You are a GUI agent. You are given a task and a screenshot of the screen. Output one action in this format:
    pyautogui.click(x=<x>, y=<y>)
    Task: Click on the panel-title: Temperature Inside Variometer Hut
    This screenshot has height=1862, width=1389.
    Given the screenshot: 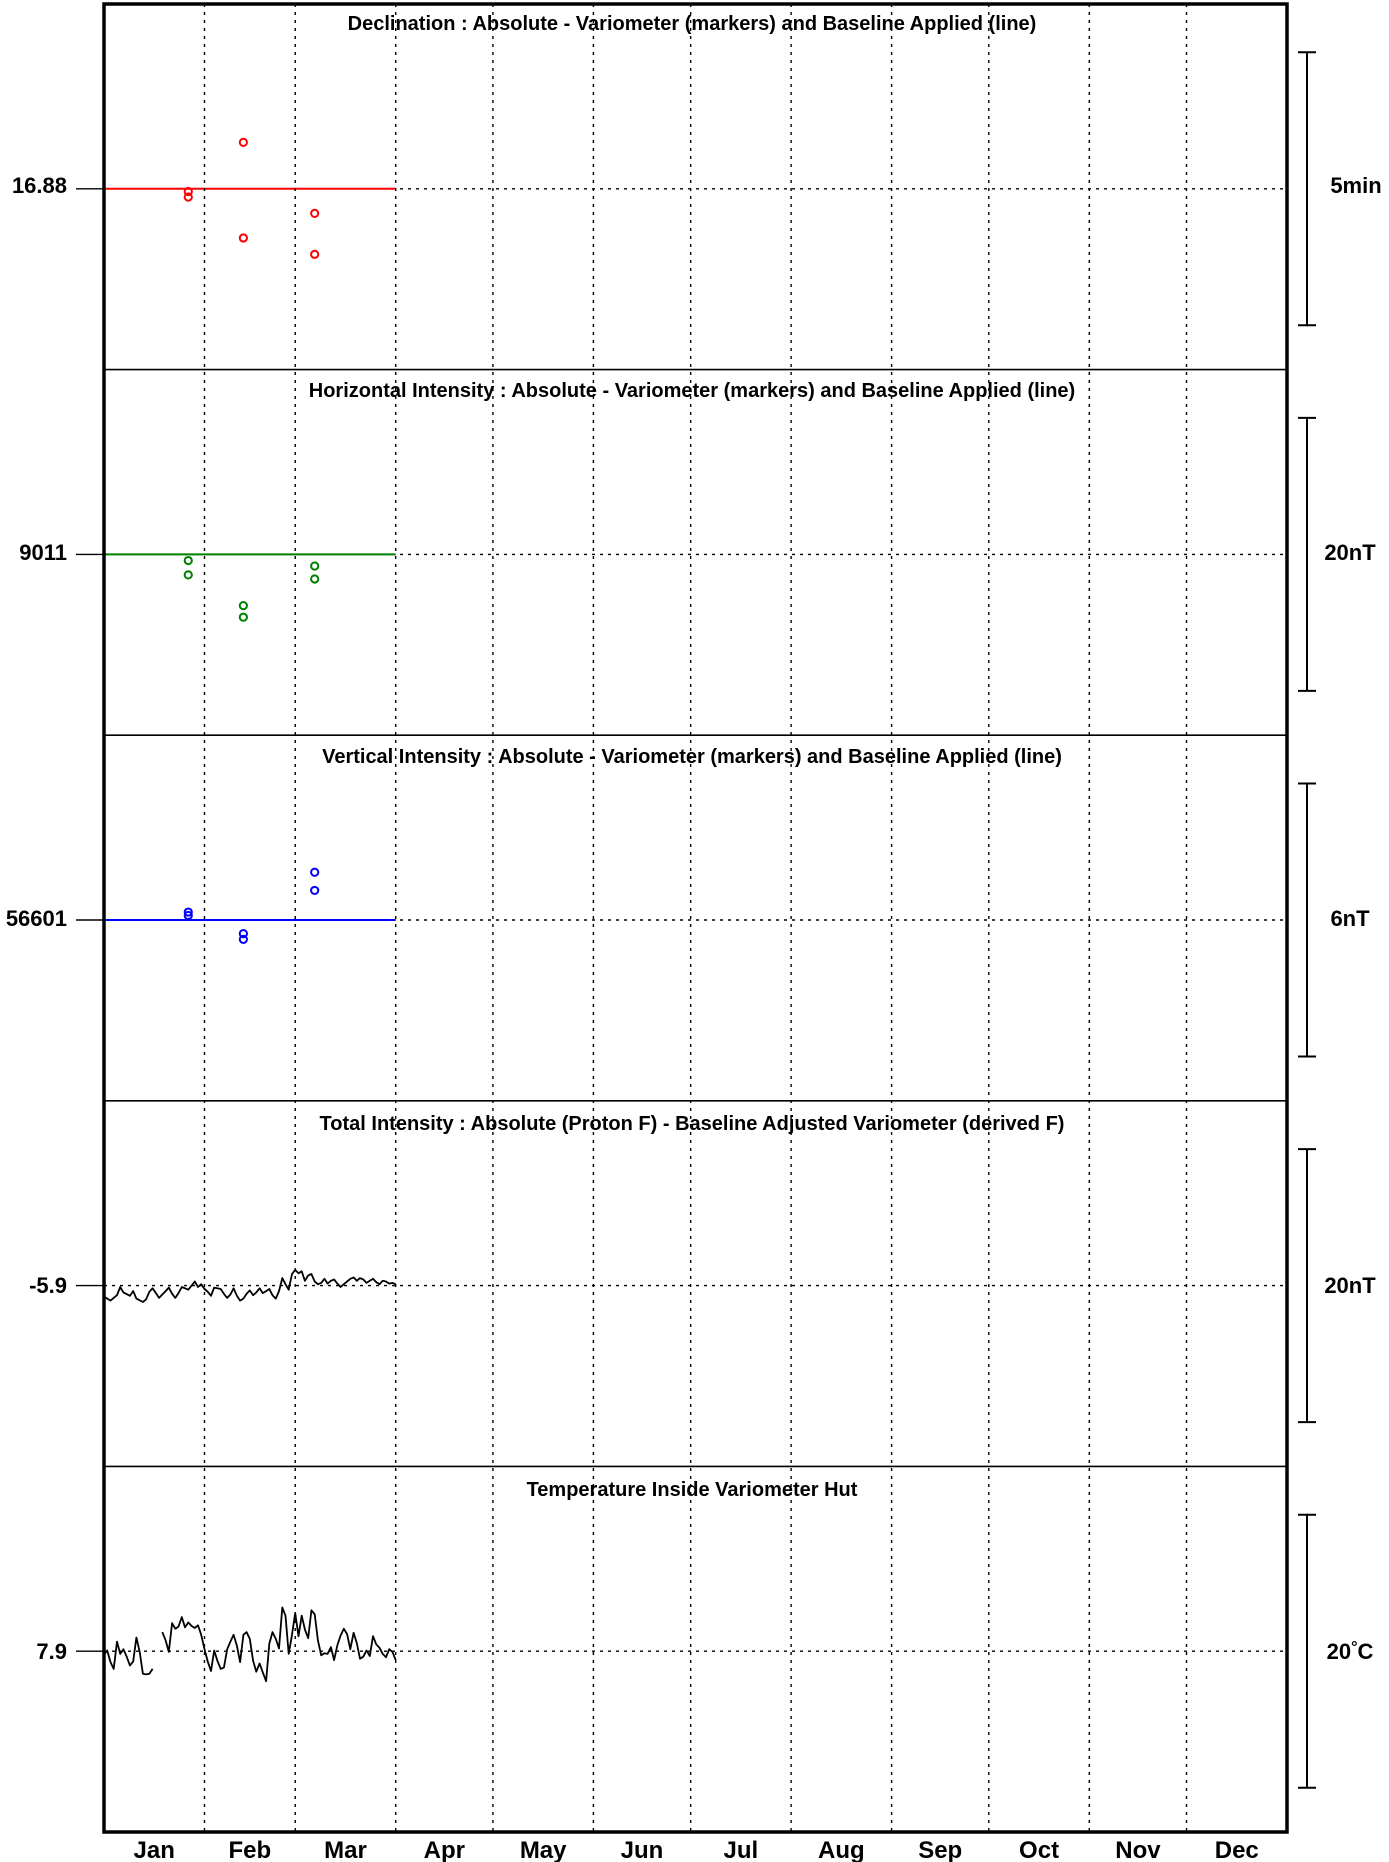 What is the action you would take?
    pyautogui.click(x=692, y=1490)
    